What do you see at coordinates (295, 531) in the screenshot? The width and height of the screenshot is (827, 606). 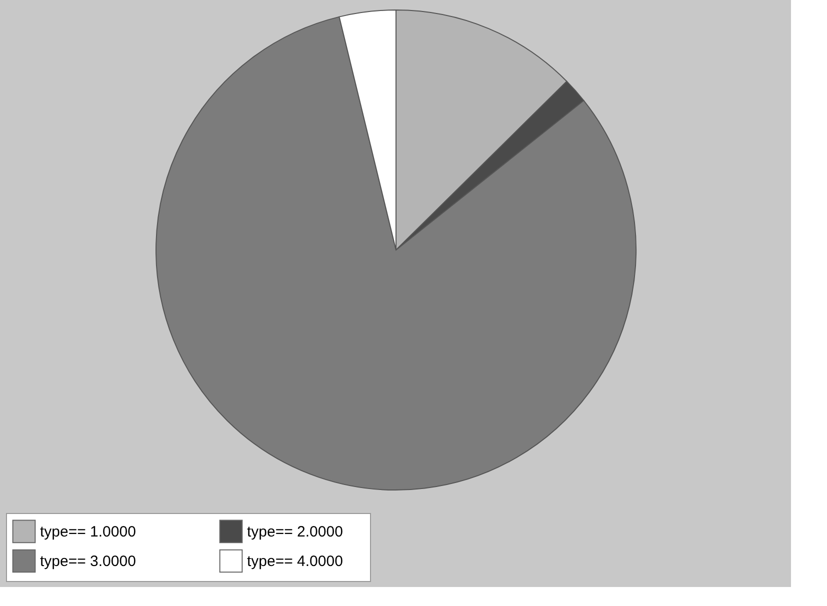 I see `legend-label: type== 2.0000` at bounding box center [295, 531].